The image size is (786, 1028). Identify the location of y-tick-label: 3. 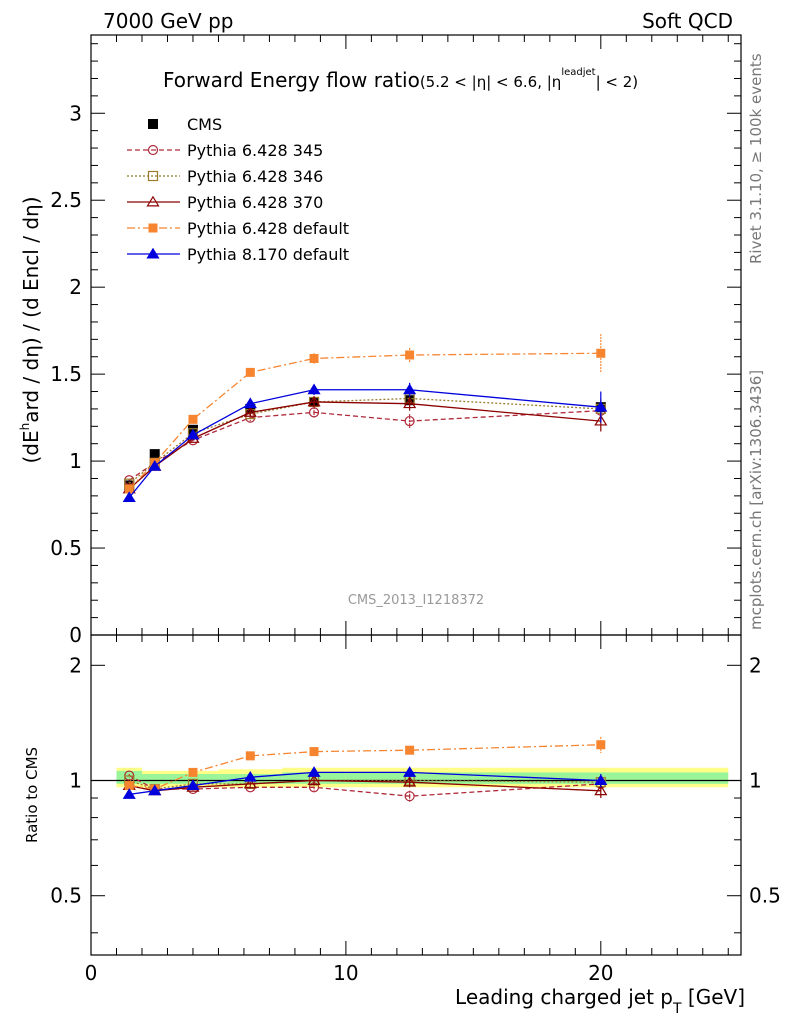
(75, 113).